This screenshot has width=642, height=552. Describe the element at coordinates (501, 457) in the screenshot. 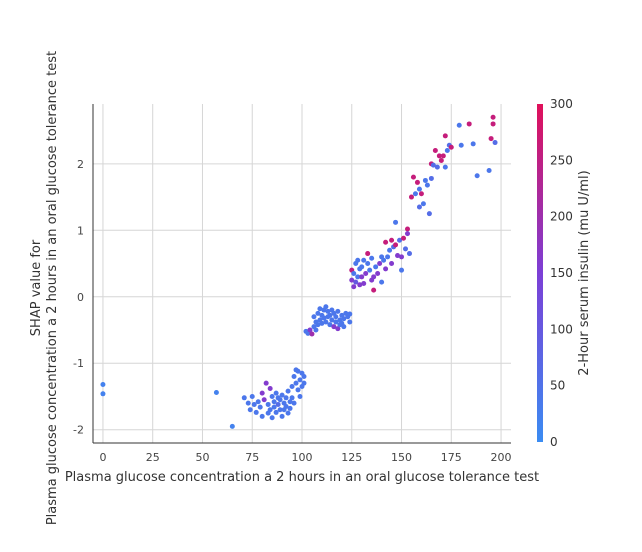

I see `x-tick-label: 200` at that location.